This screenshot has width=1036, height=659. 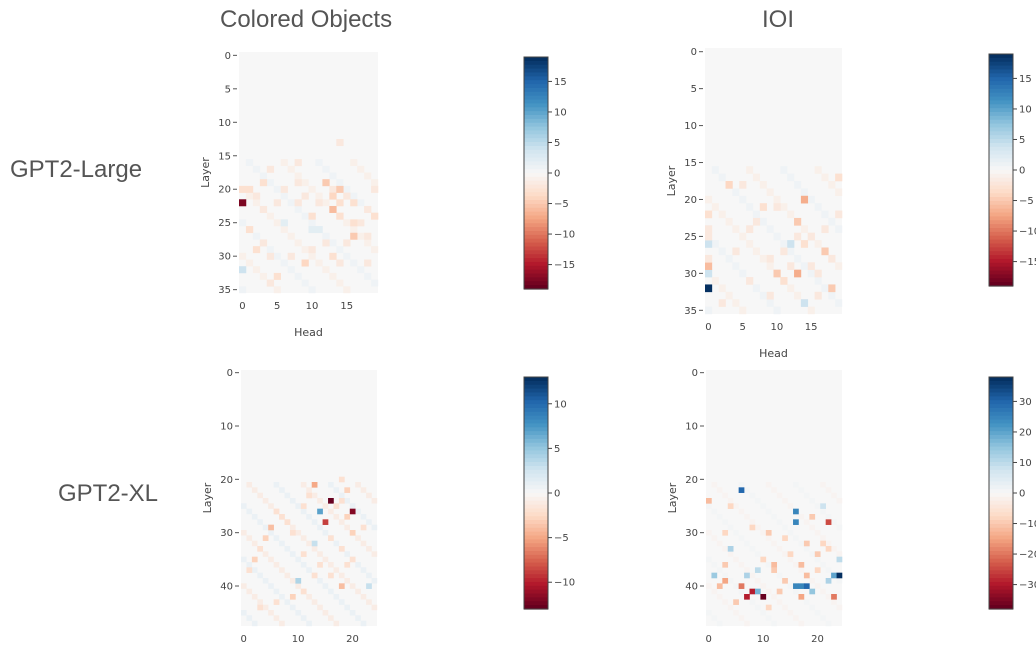 I want to click on colorbar-tick-label: −10, so click(x=1027, y=232).